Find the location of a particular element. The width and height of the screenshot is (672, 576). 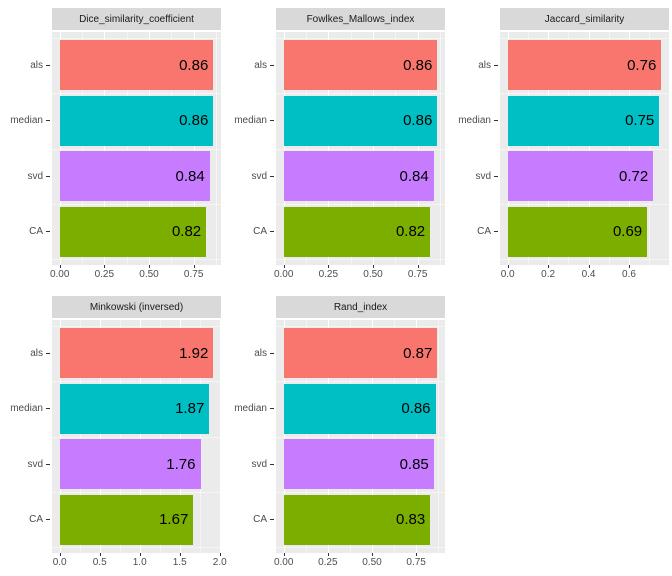

chart-title: Rand_index is located at coordinates (360, 307).